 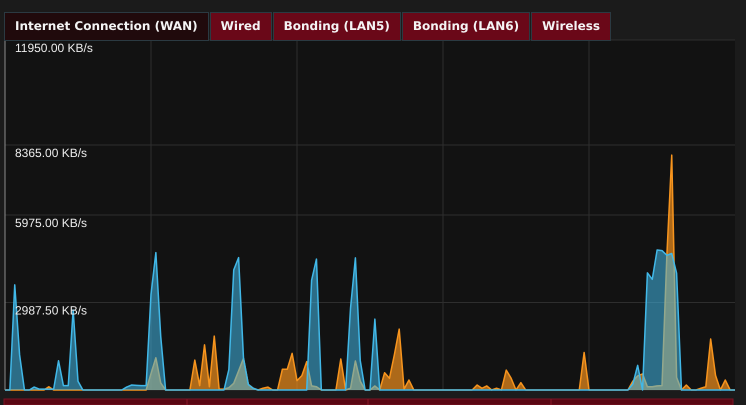 I want to click on tab: Wireless, so click(x=571, y=26).